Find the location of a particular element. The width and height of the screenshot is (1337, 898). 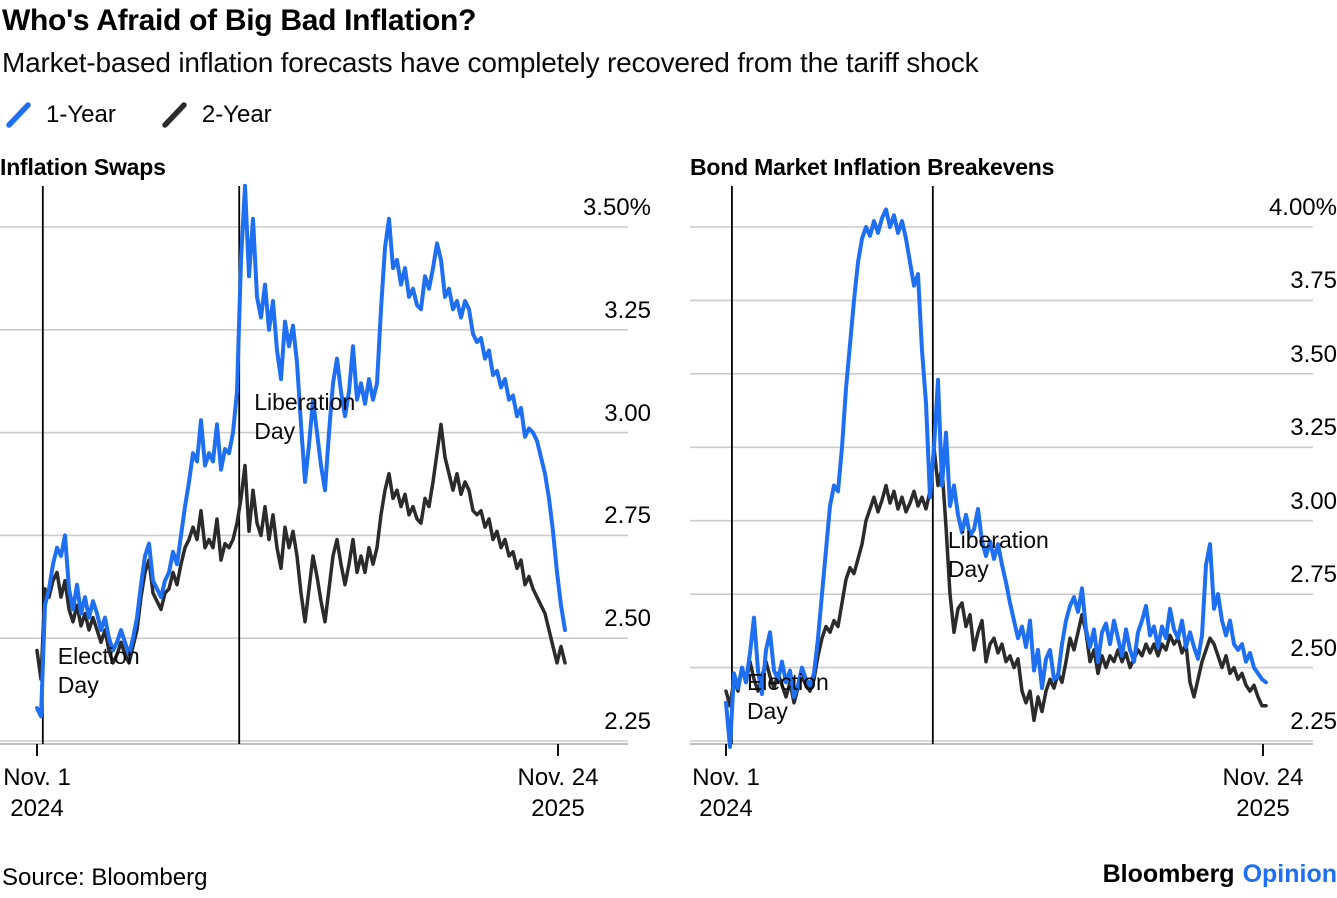

chart-title: Bond Market Inflation Breakevens is located at coordinates (872, 167).